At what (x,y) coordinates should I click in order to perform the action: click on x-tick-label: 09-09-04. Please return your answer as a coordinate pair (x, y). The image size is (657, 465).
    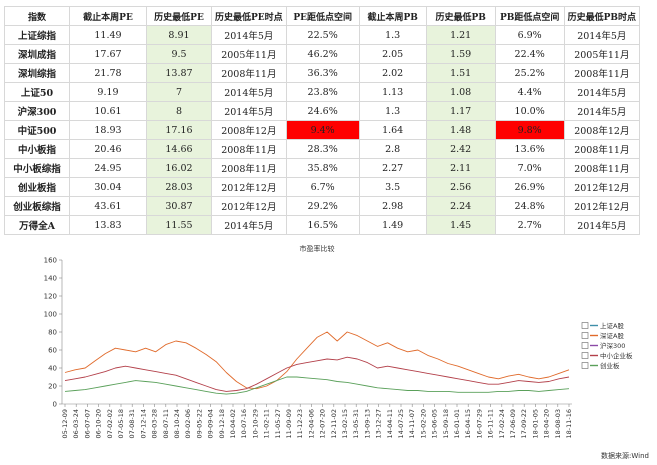
    Looking at the image, I should click on (211, 424).